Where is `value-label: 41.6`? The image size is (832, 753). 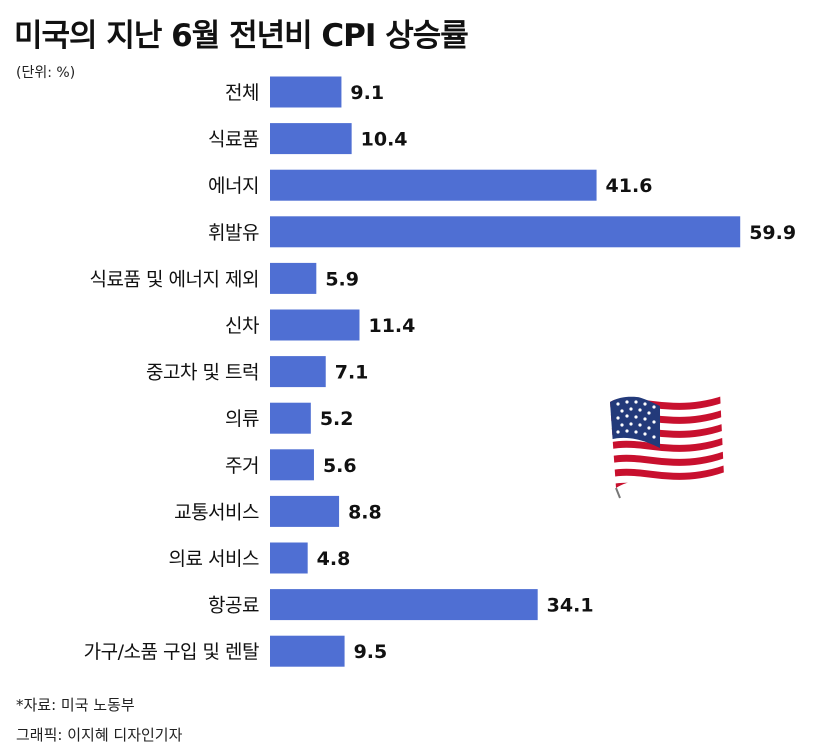
value-label: 41.6 is located at coordinates (629, 186).